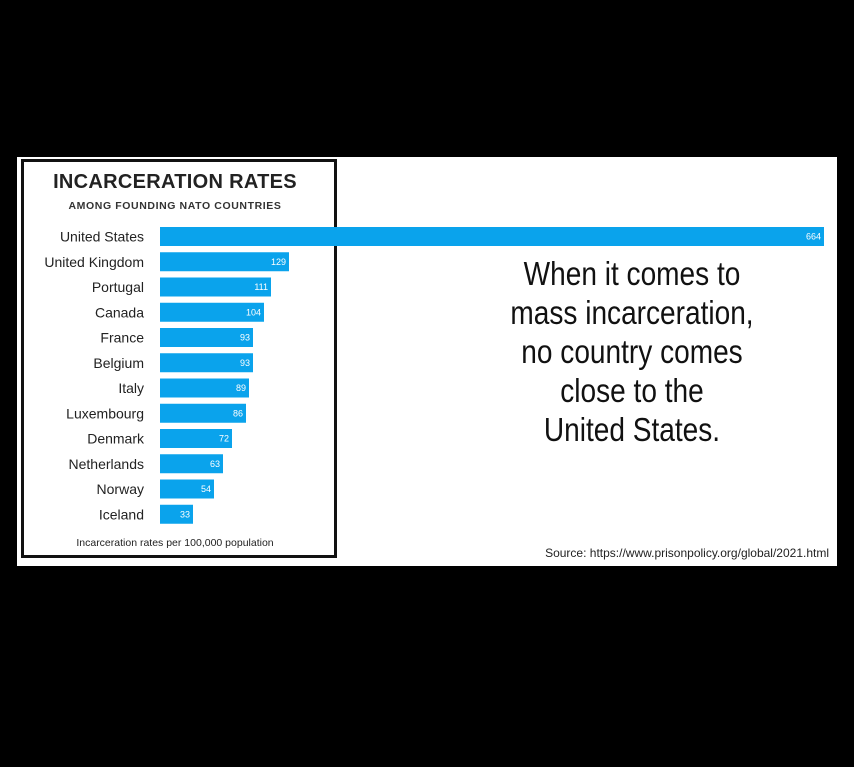 This screenshot has width=854, height=767. What do you see at coordinates (107, 464) in the screenshot?
I see `category-label: Netherlands` at bounding box center [107, 464].